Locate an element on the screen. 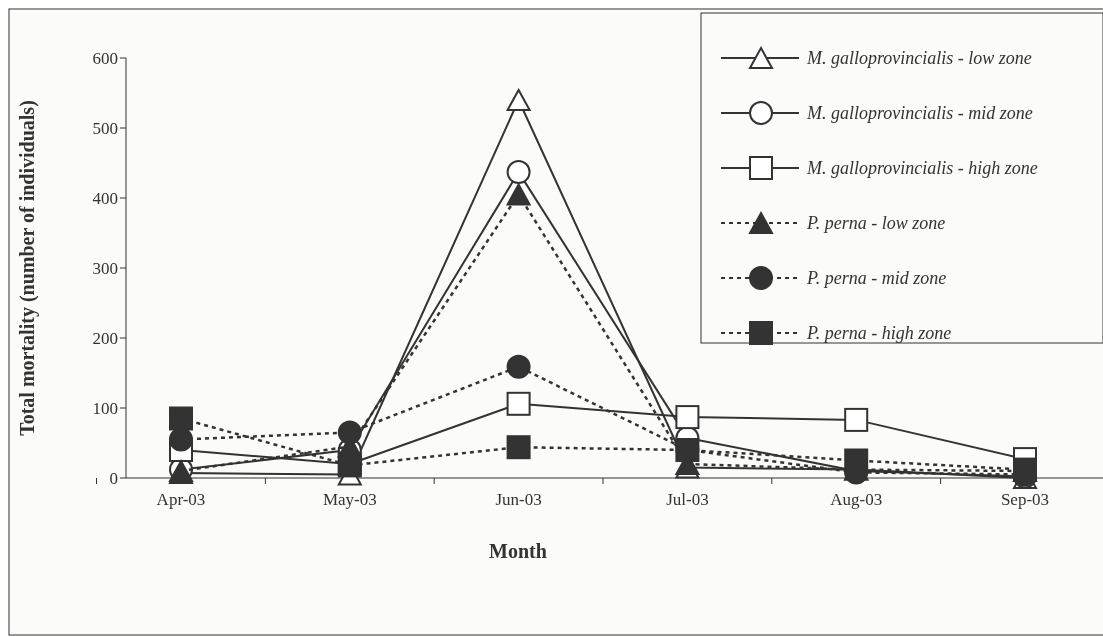 This screenshot has width=1103, height=637. x-axis-title: Month is located at coordinates (518, 551).